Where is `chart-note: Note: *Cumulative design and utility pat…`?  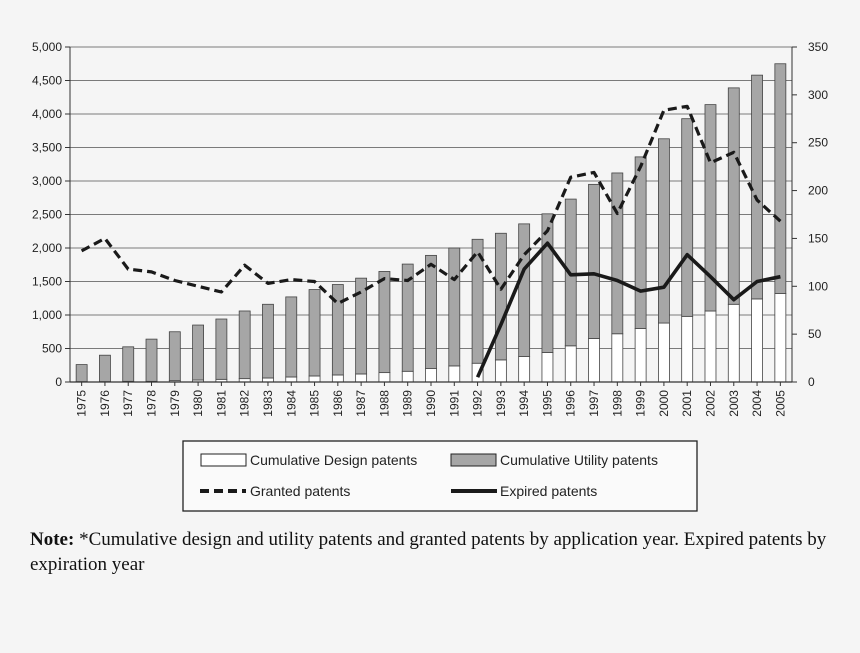
chart-note: Note: *Cumulative design and utility pat… is located at coordinates (430, 552).